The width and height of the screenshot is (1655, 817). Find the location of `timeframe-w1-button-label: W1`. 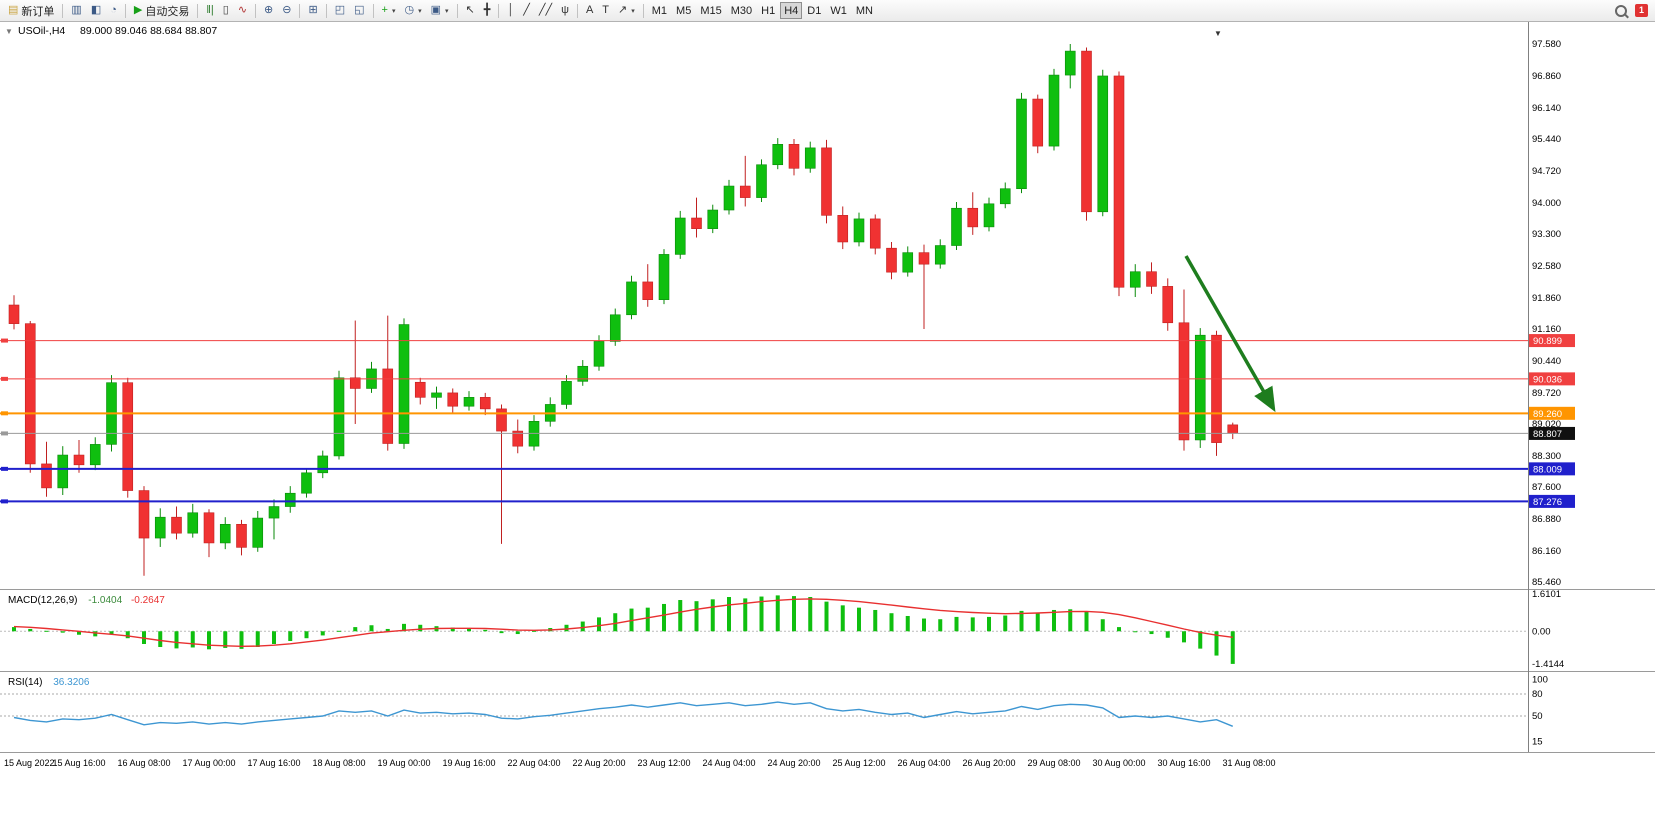

timeframe-w1-button-label: W1 is located at coordinates (838, 10).